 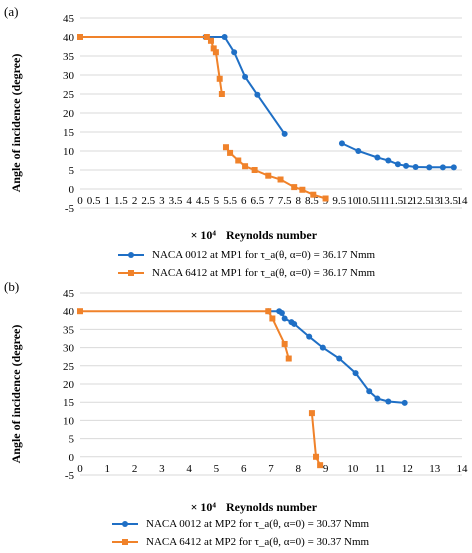 What do you see at coordinates (189, 469) in the screenshot?
I see `x-tick-label: 4` at bounding box center [189, 469].